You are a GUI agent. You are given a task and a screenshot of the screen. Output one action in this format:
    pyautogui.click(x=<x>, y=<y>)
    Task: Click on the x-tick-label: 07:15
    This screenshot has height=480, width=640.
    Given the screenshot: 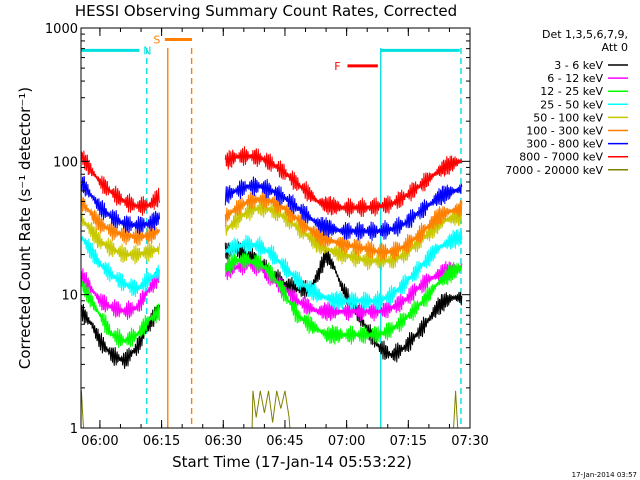 What is the action you would take?
    pyautogui.click(x=408, y=441)
    